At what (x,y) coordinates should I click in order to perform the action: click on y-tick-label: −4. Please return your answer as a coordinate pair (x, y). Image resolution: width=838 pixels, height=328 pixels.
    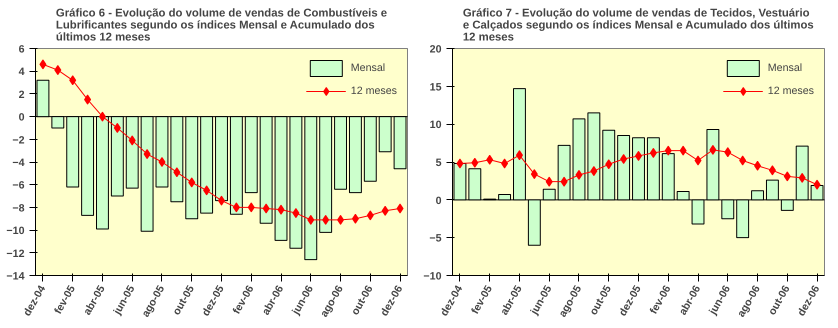
    Looking at the image, I should click on (18, 163).